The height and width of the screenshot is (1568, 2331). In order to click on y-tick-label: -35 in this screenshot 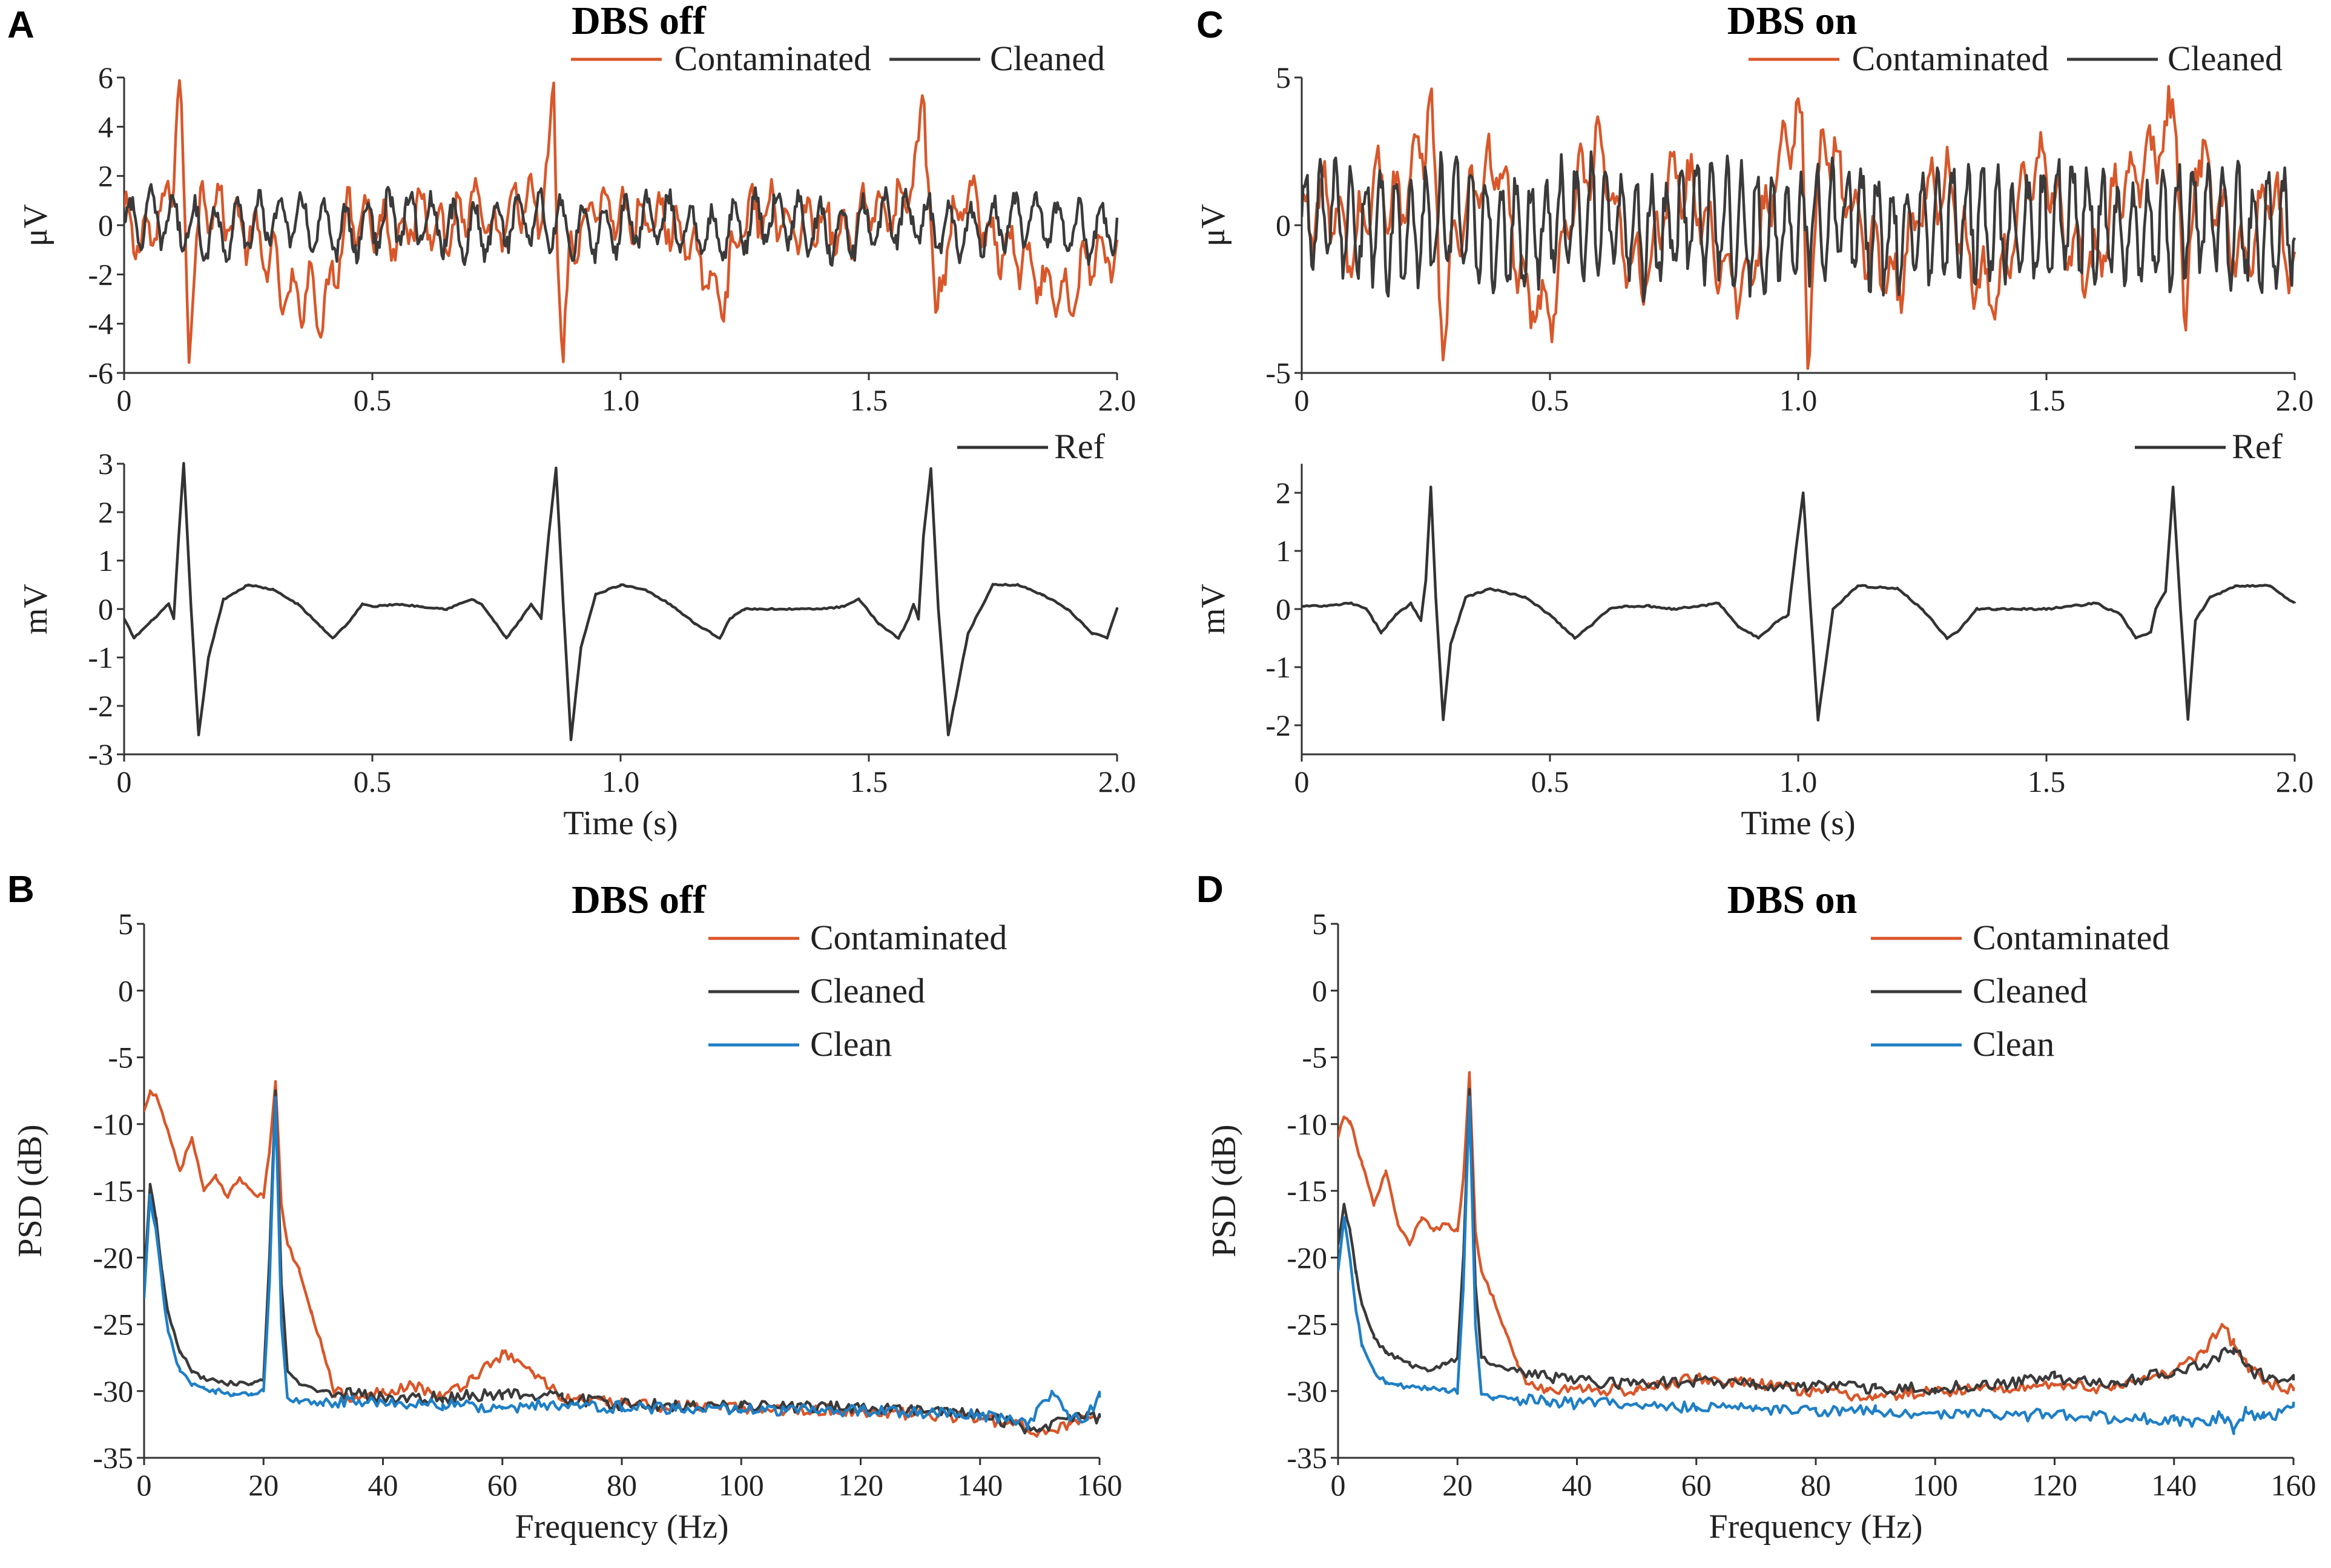, I will do `click(113, 1458)`.